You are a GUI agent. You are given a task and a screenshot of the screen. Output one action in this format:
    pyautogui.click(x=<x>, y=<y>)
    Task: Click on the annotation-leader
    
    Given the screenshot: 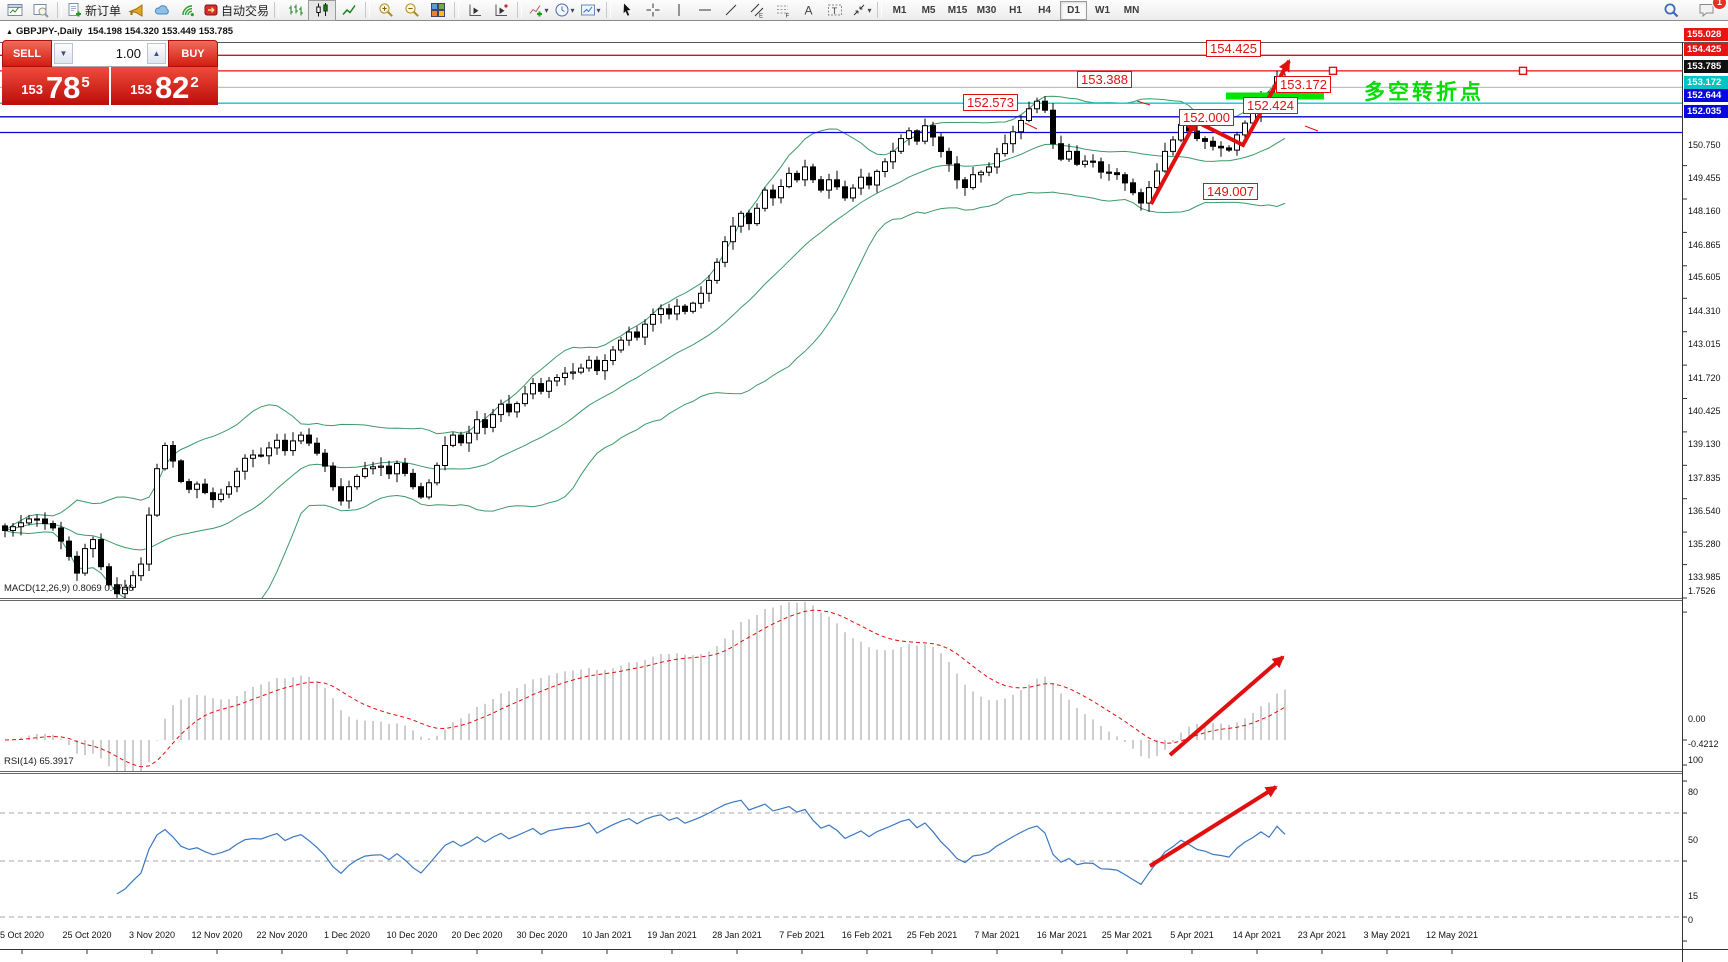 What is the action you would take?
    pyautogui.click(x=1311, y=128)
    